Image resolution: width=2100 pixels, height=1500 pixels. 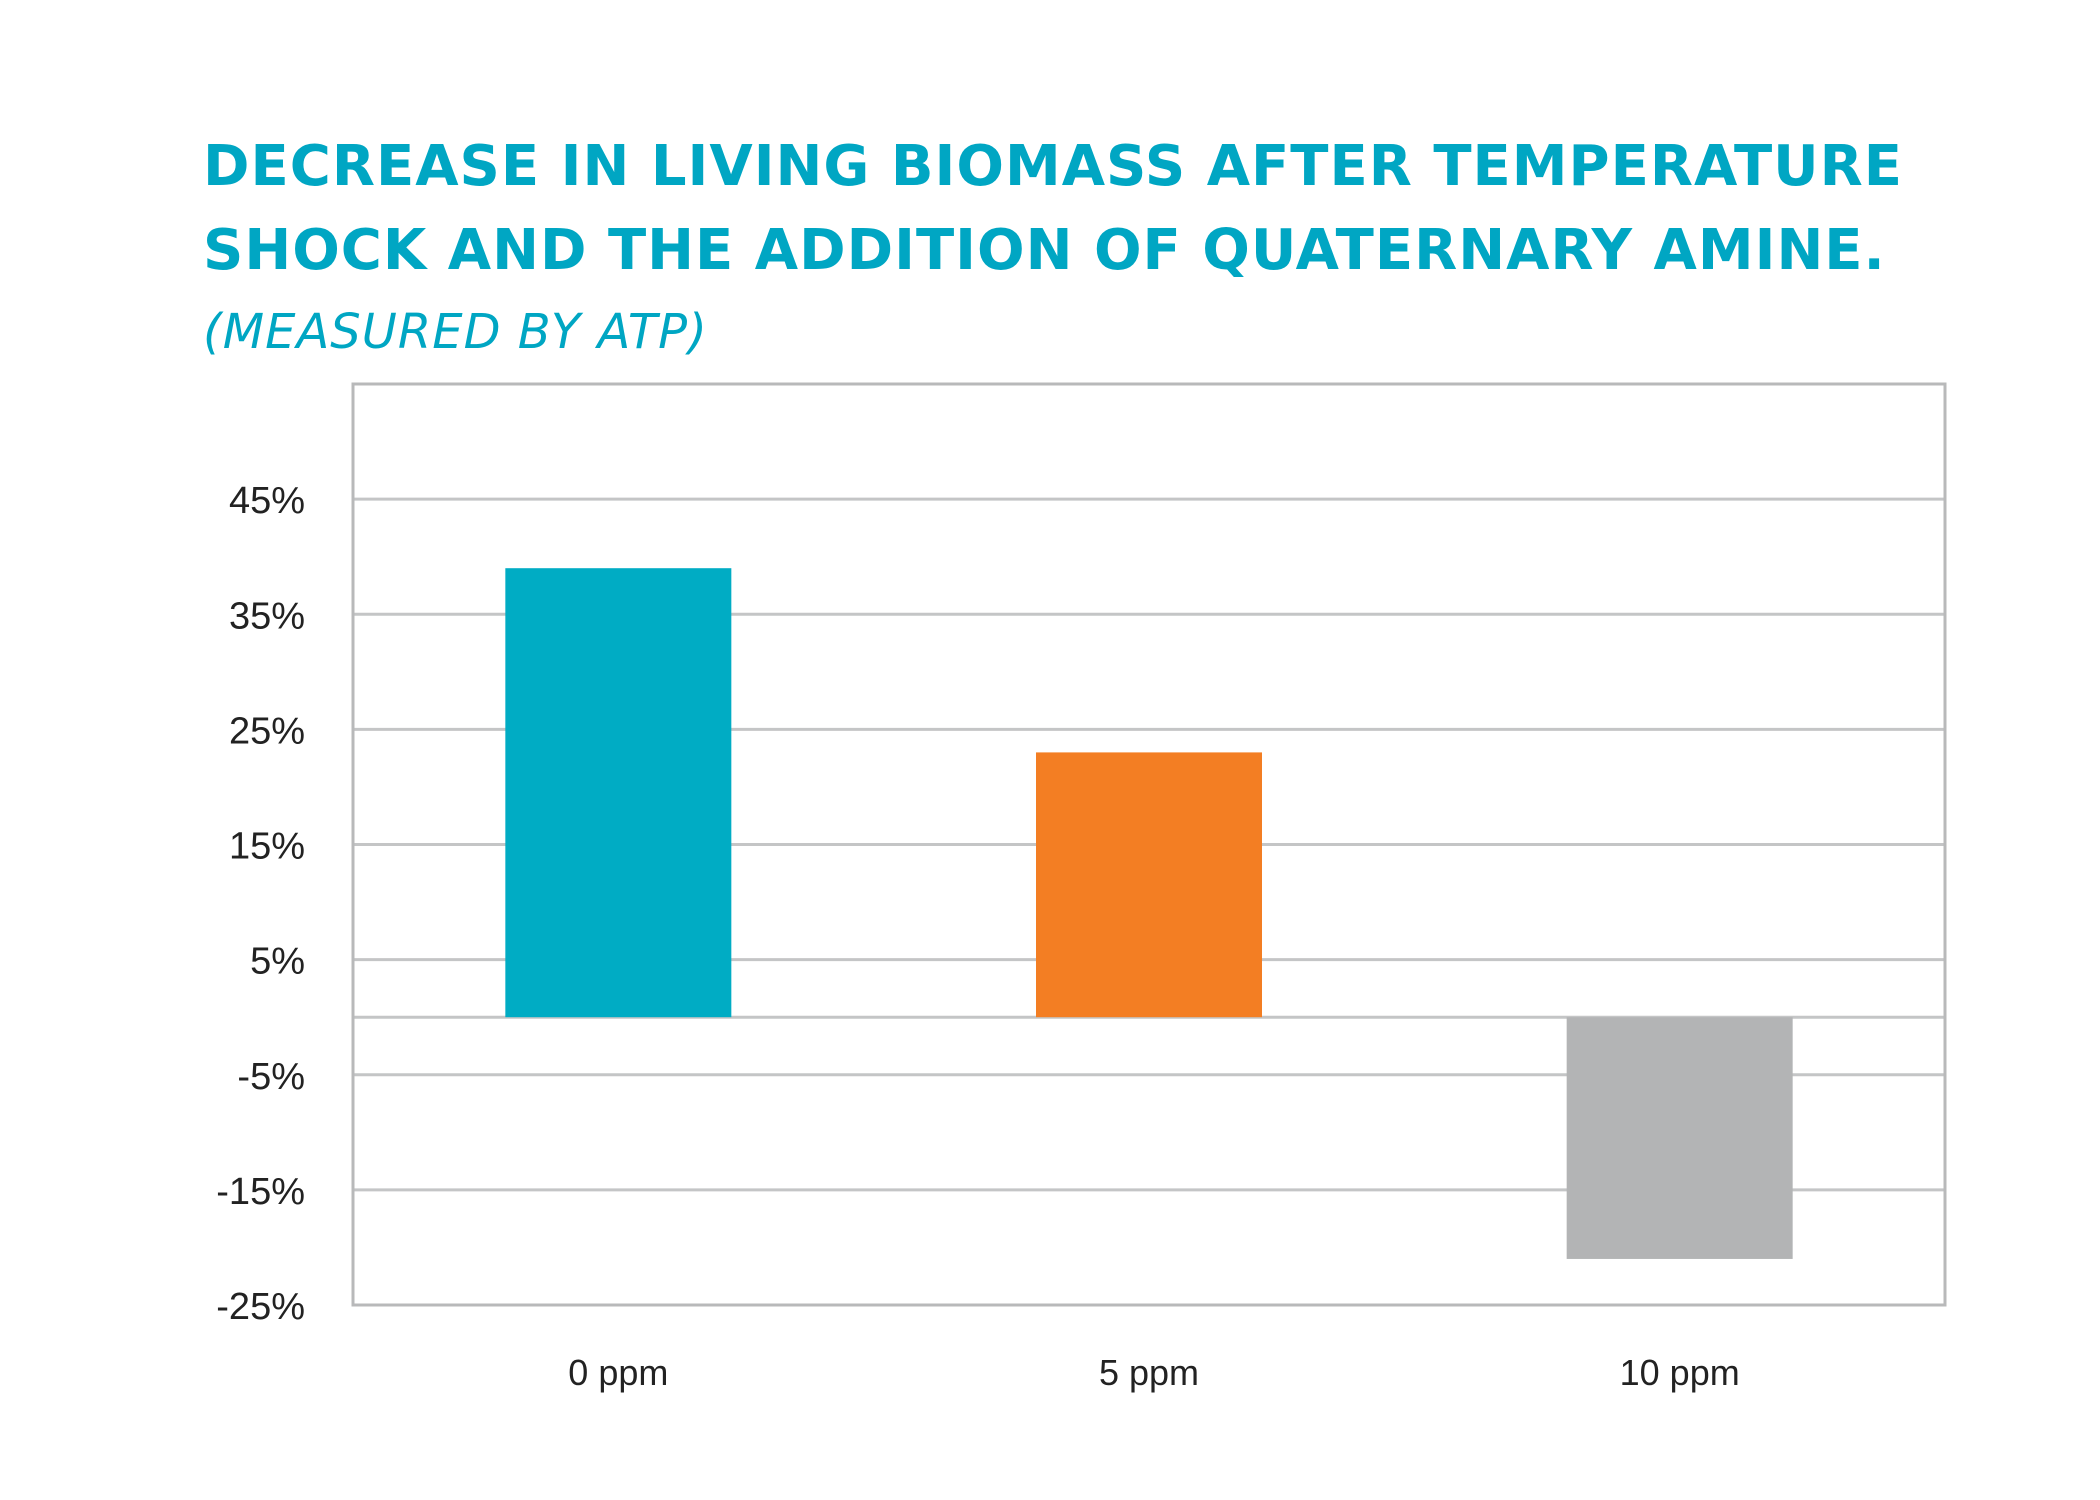 I want to click on y-tick-label: -15%, so click(x=260, y=1192).